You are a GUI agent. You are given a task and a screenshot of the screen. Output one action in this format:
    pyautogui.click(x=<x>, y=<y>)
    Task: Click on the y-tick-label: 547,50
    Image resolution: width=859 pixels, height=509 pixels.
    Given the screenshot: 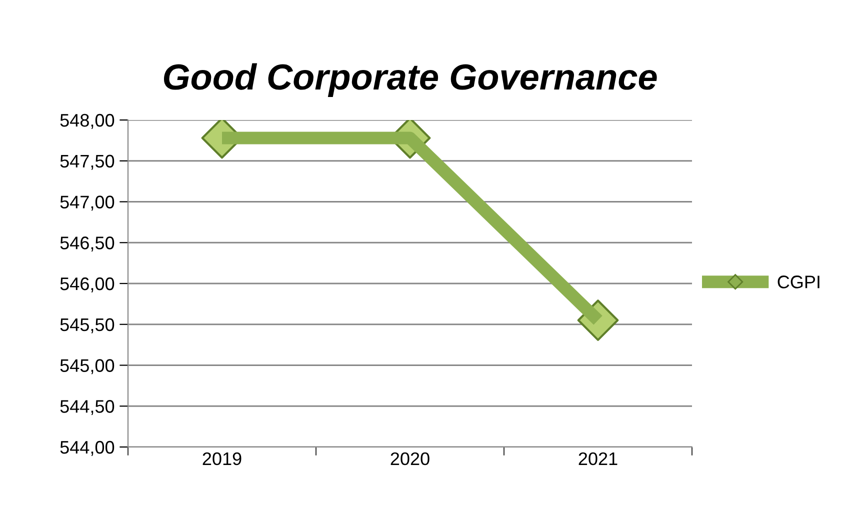 What is the action you would take?
    pyautogui.click(x=87, y=162)
    